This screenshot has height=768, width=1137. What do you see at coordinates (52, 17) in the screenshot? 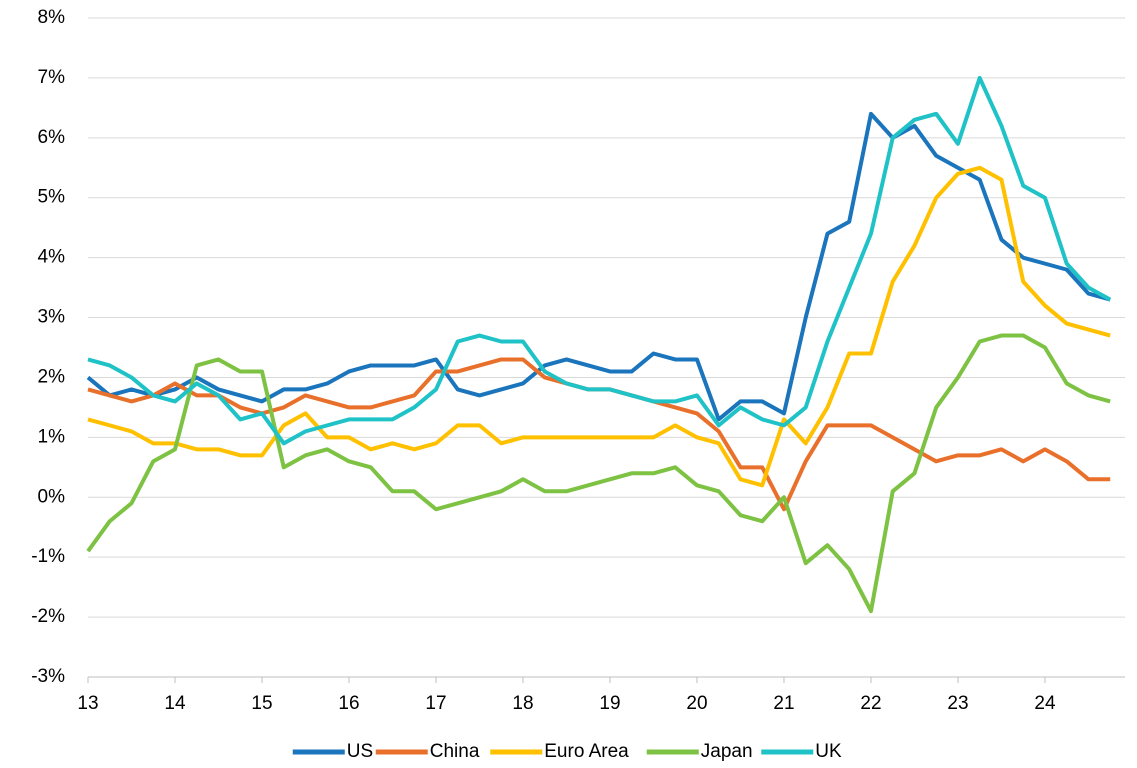
I see `y-tick-label: 8%` at bounding box center [52, 17].